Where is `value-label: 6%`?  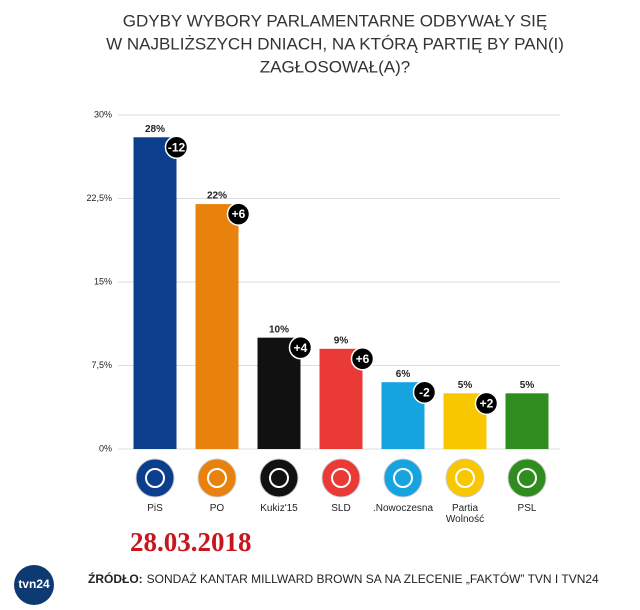
value-label: 6% is located at coordinates (403, 374).